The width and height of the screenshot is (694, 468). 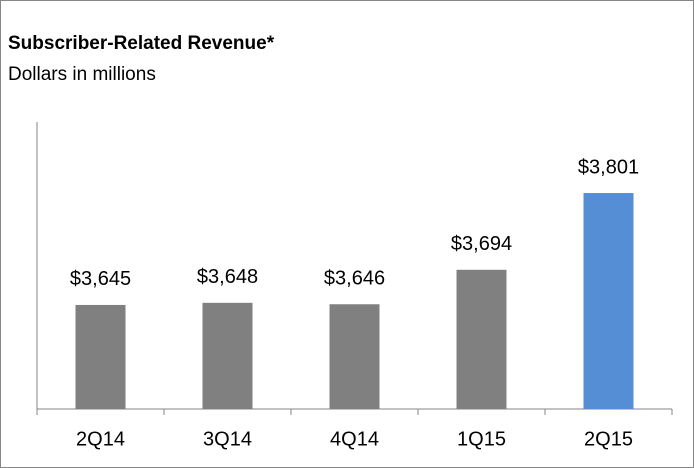 What do you see at coordinates (100, 439) in the screenshot?
I see `x-tick-label: 2Q14` at bounding box center [100, 439].